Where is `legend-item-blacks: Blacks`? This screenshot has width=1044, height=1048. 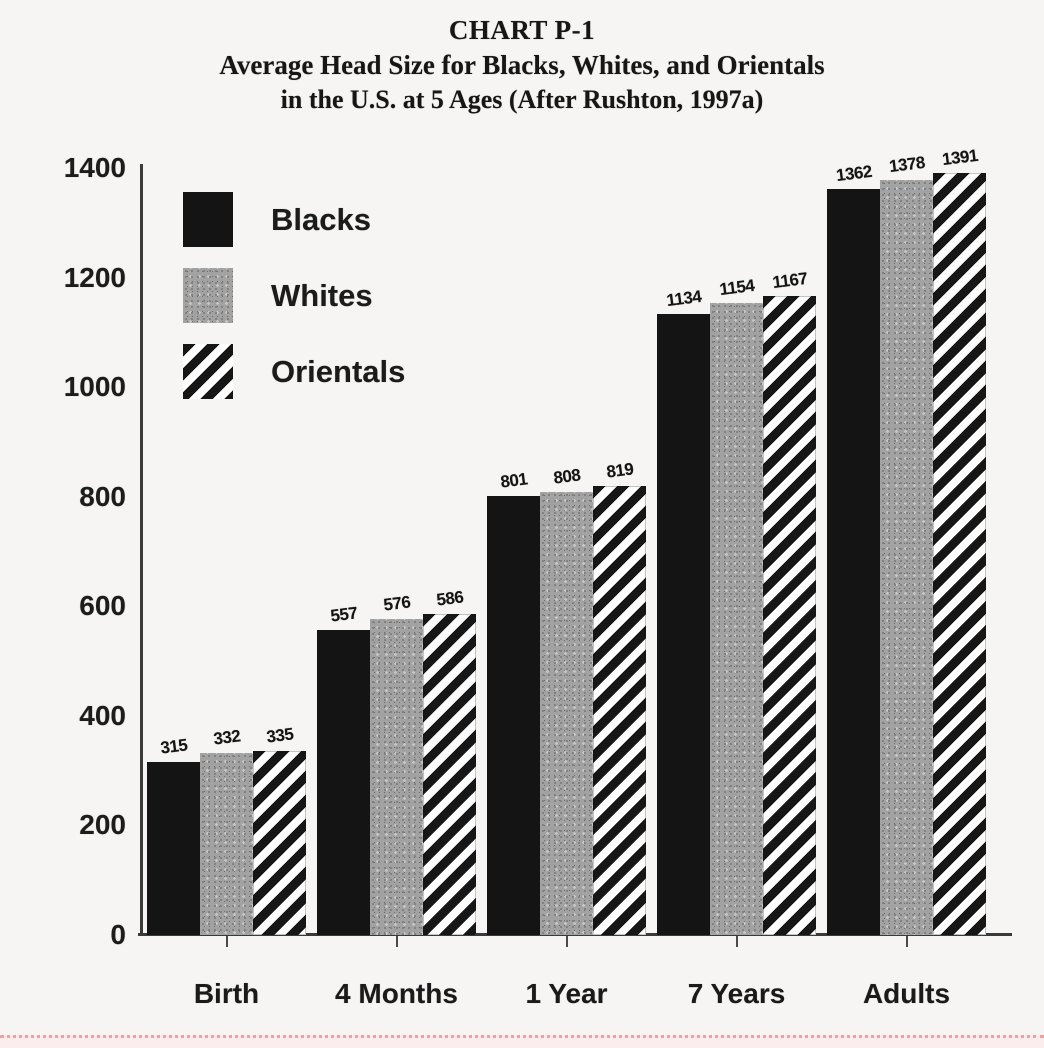
legend-item-blacks: Blacks is located at coordinates (294, 219).